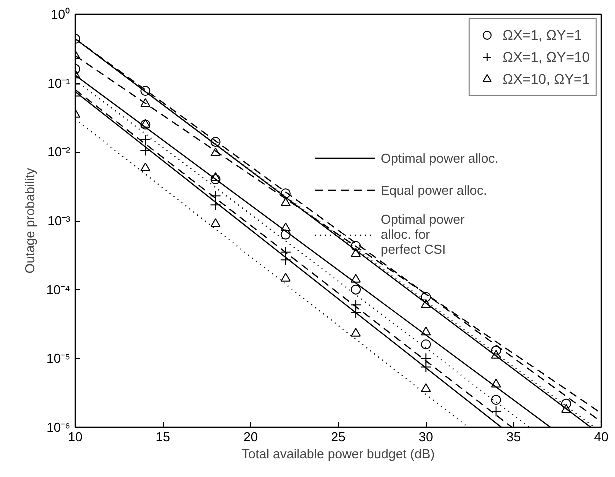 This screenshot has width=615, height=477. What do you see at coordinates (434, 190) in the screenshot?
I see `legend-label: Equal power alloc.` at bounding box center [434, 190].